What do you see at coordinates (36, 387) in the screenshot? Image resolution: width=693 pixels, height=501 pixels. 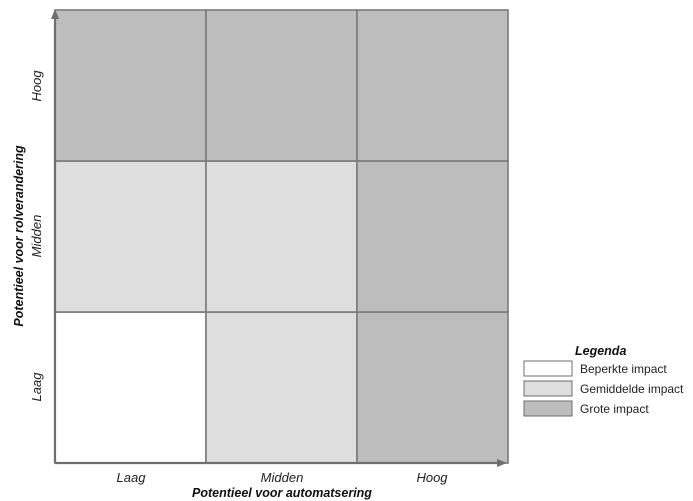 I see `y-tick-laag: Laag` at bounding box center [36, 387].